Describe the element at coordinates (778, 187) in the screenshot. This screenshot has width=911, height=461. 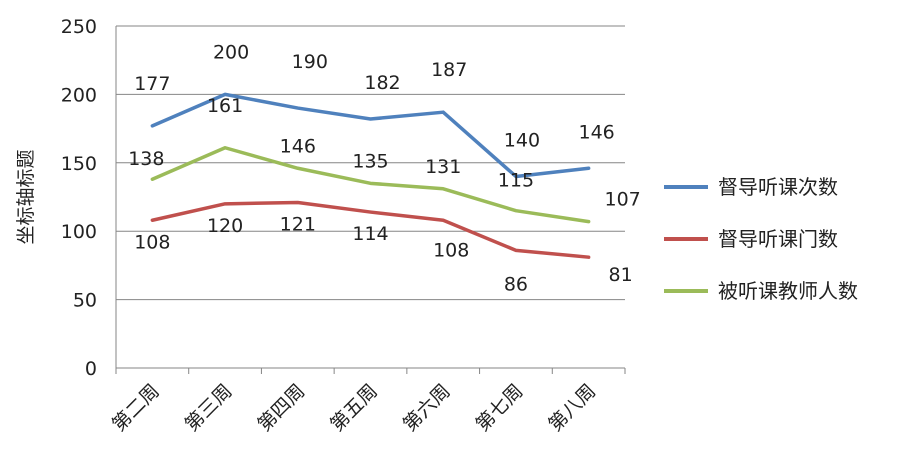
I see `legend-label: 督导听课次数` at that location.